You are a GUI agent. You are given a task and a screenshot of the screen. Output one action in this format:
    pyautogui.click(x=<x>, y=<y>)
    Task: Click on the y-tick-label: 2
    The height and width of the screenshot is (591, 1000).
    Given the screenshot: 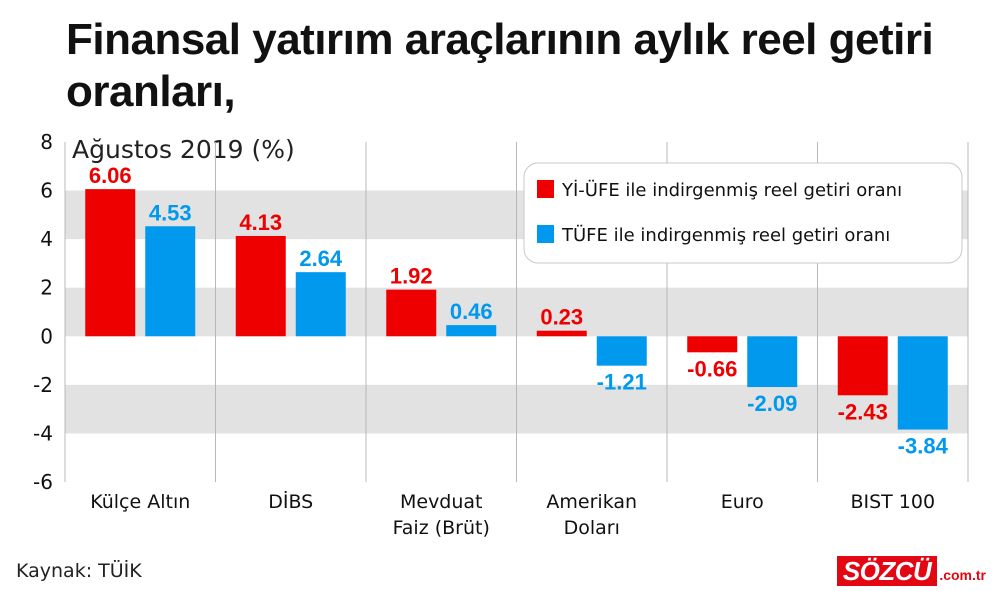 What is the action you would take?
    pyautogui.click(x=46, y=288)
    